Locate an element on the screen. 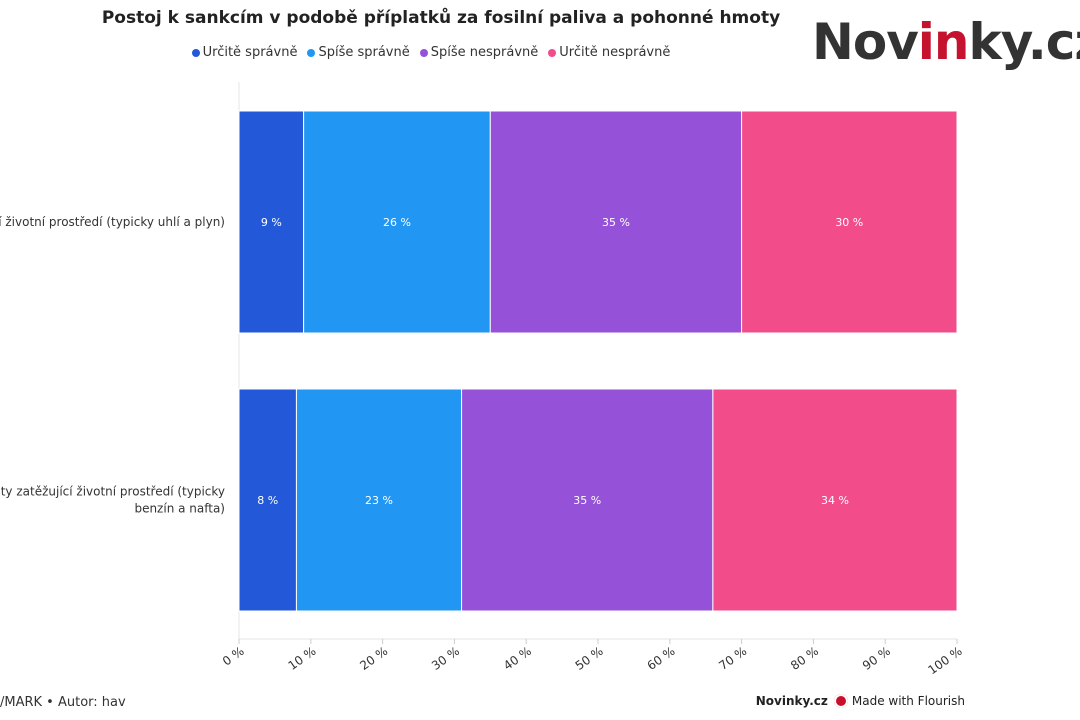 The image size is (1080, 720). legend-item-1: Spíše správně is located at coordinates (358, 52).